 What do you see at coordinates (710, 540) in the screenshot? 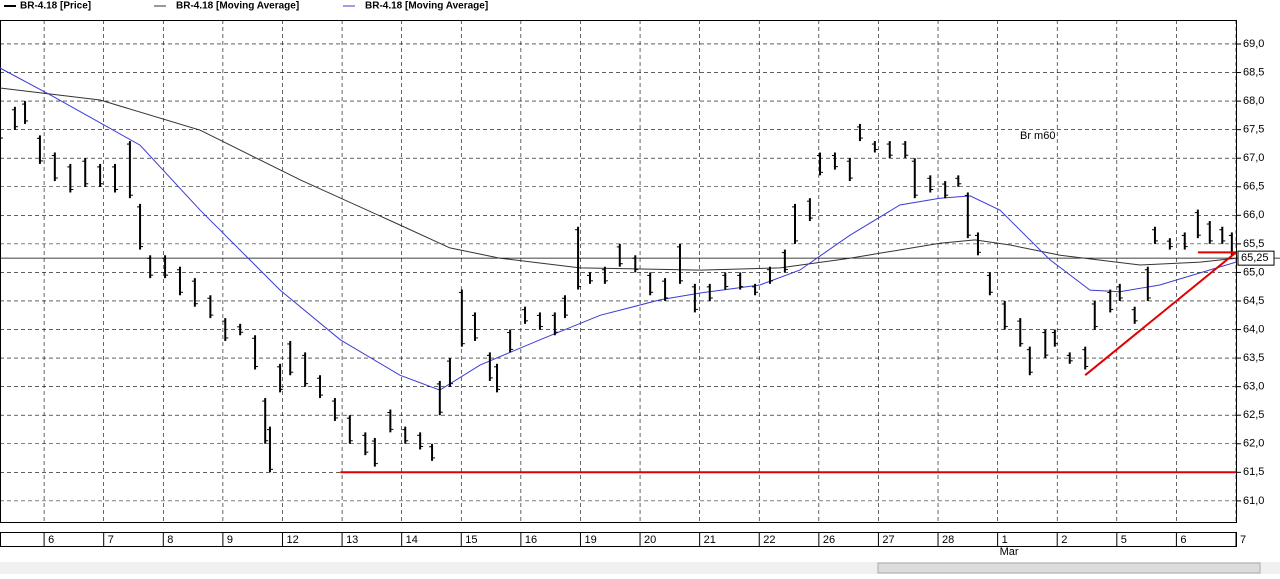
I see `x-tick-label: 21` at bounding box center [710, 540].